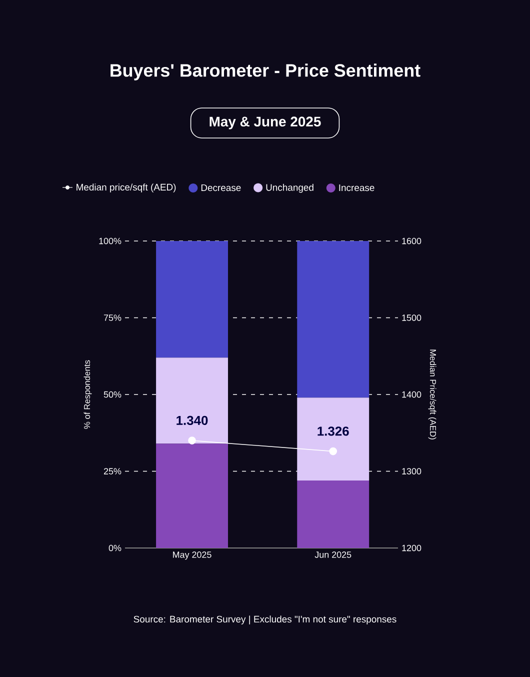 This screenshot has height=677, width=530. What do you see at coordinates (432, 395) in the screenshot?
I see `y2-axis-title: Median Price/sqft (AED)` at bounding box center [432, 395].